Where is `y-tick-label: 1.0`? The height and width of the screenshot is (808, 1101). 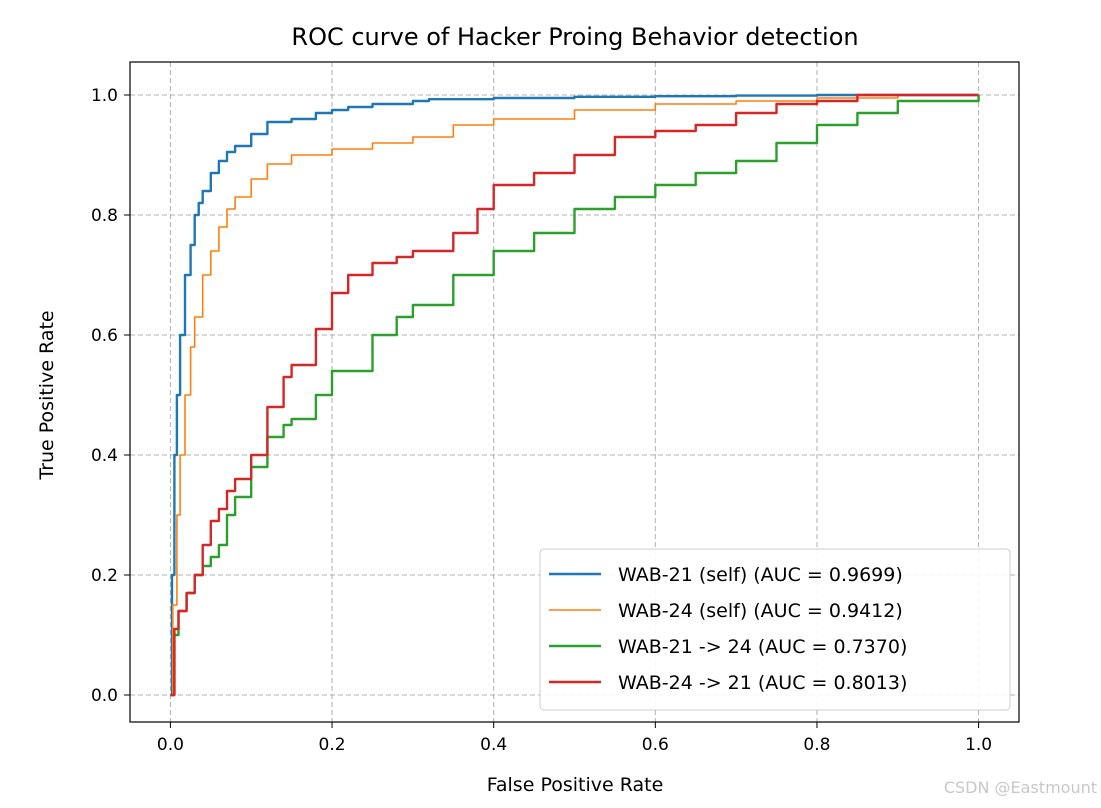
y-tick-label: 1.0 is located at coordinates (104, 96).